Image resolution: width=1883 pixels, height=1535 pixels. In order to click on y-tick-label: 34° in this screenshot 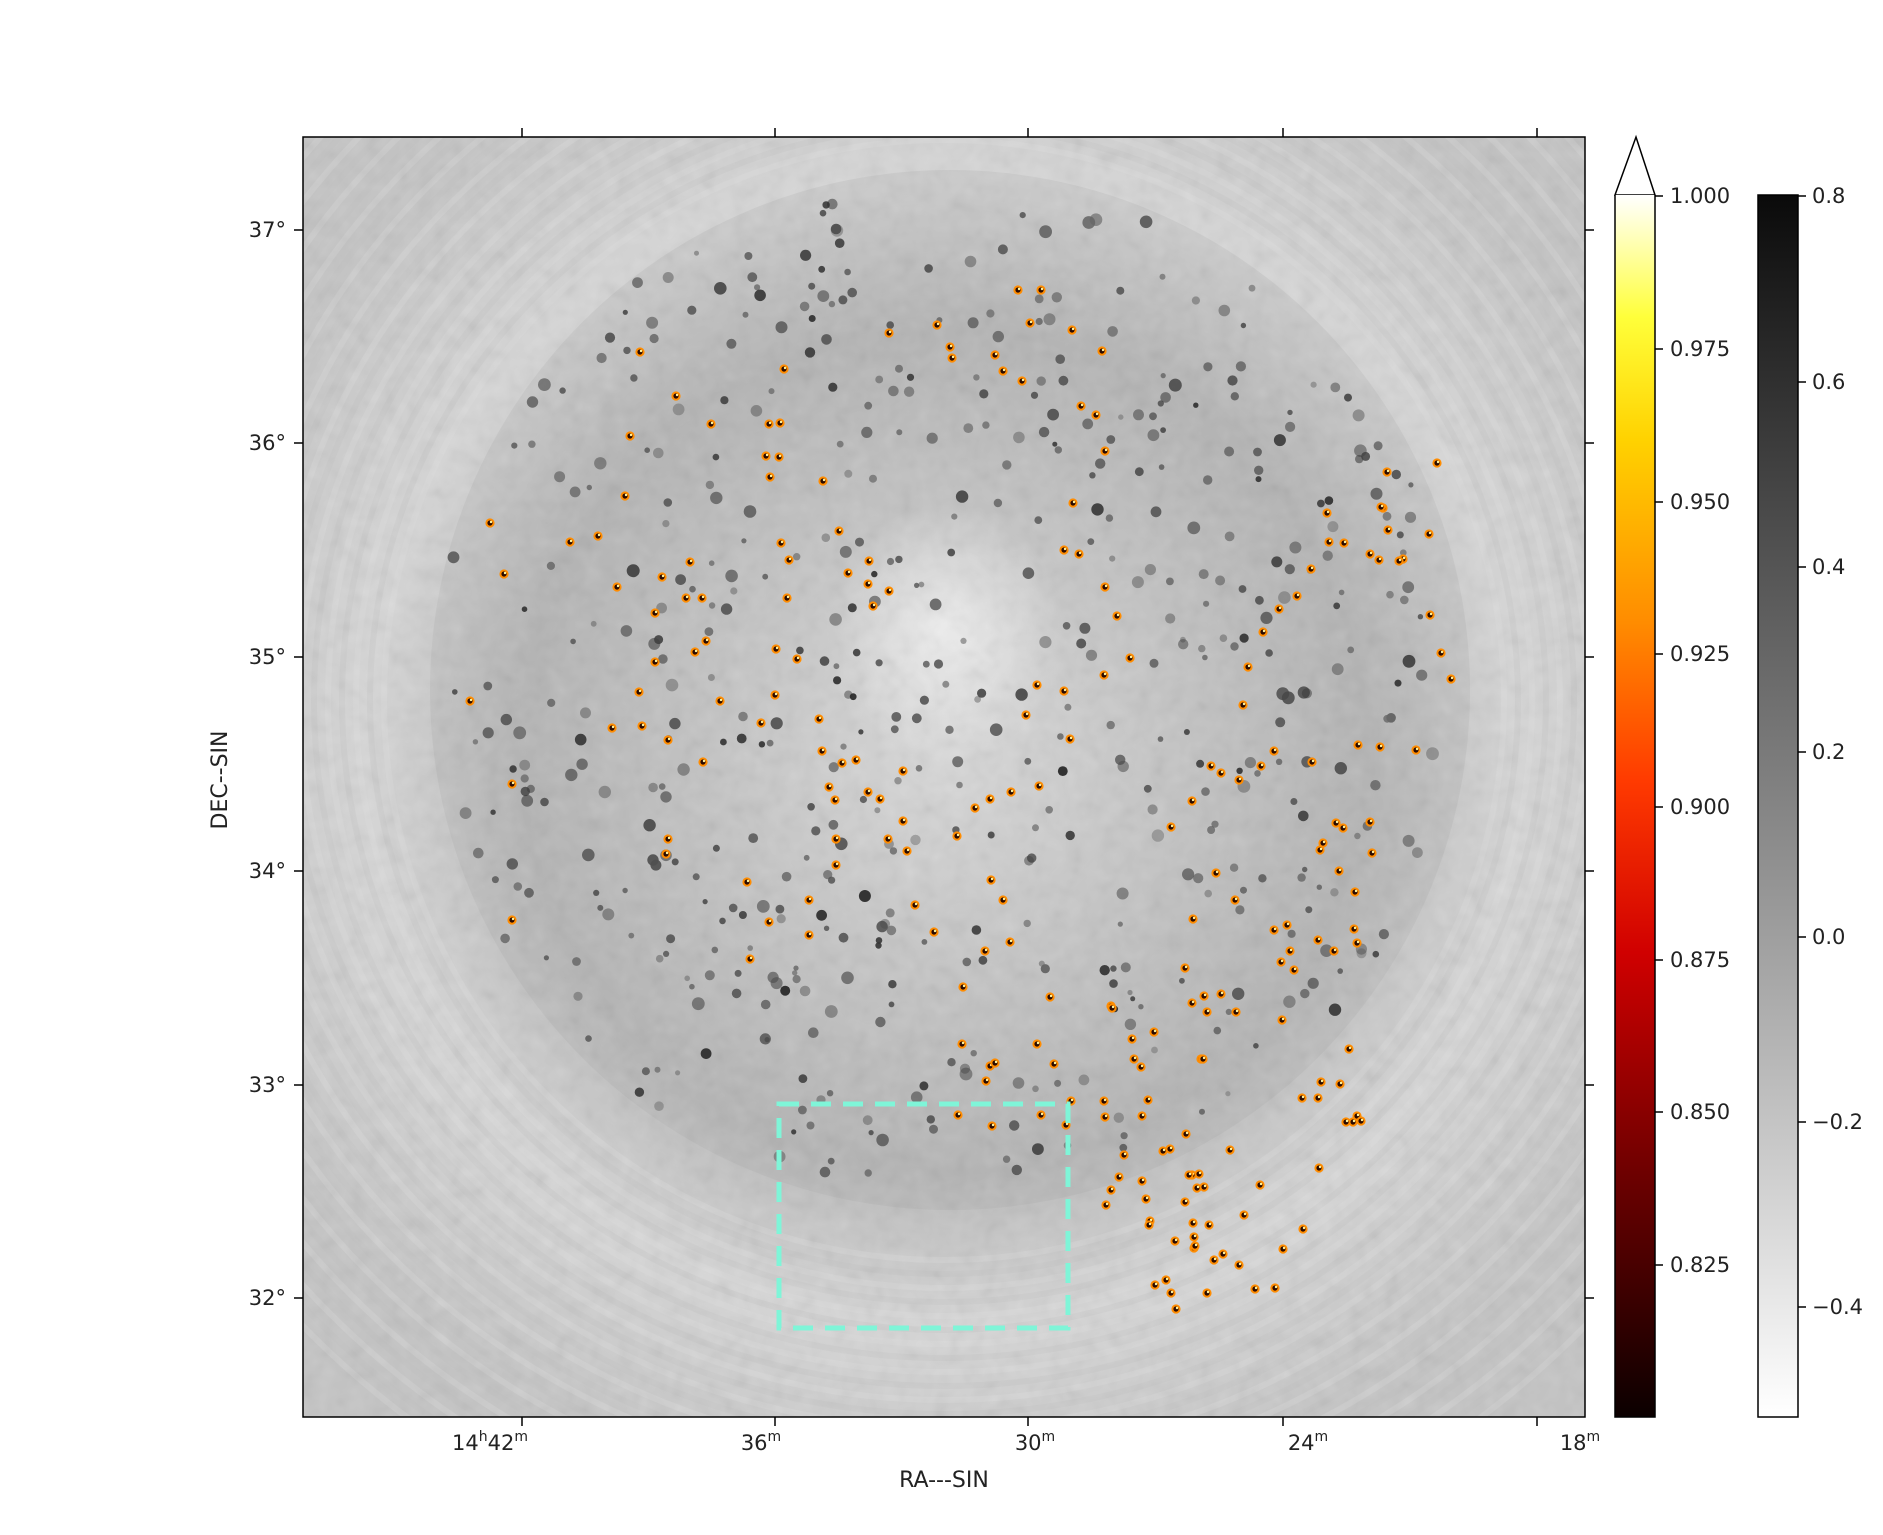, I will do `click(267, 871)`.